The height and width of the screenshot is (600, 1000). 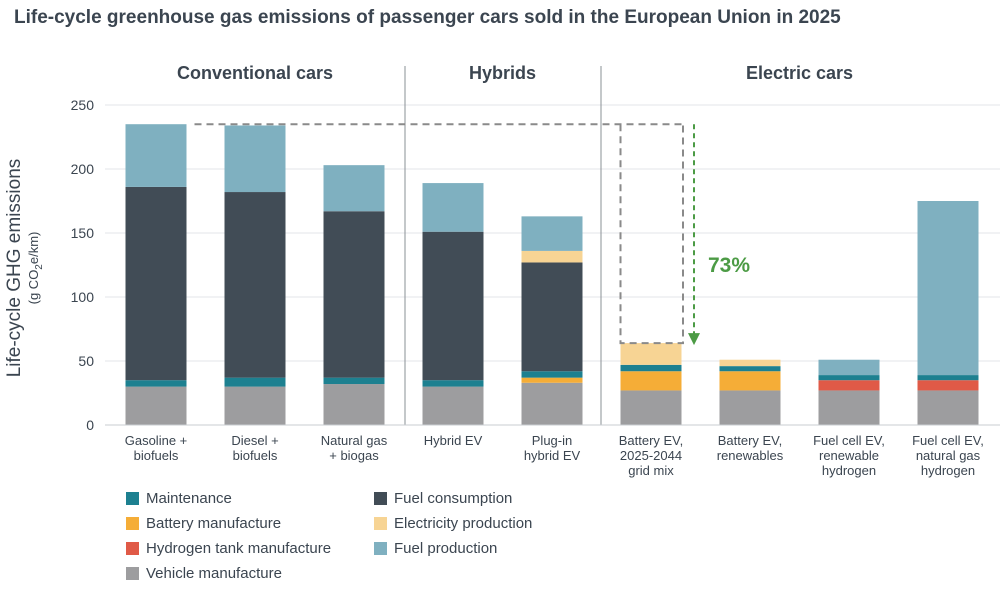 I want to click on category-label: Diesel + biofuels, so click(x=254, y=448).